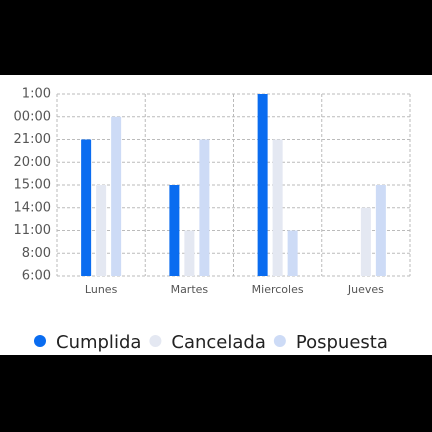  I want to click on y-tick-label: 8:00, so click(36, 253).